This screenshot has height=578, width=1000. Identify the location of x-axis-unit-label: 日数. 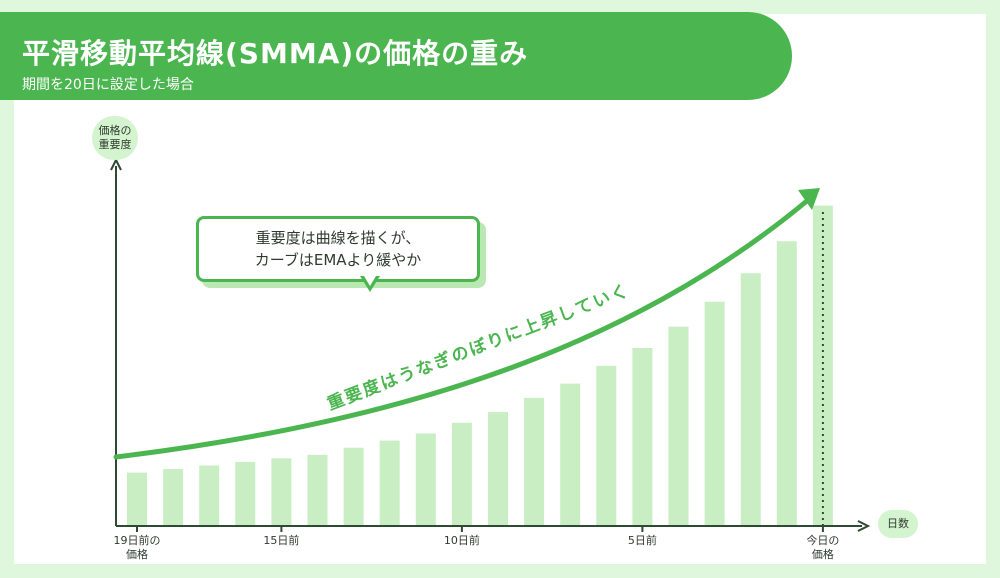
(898, 524).